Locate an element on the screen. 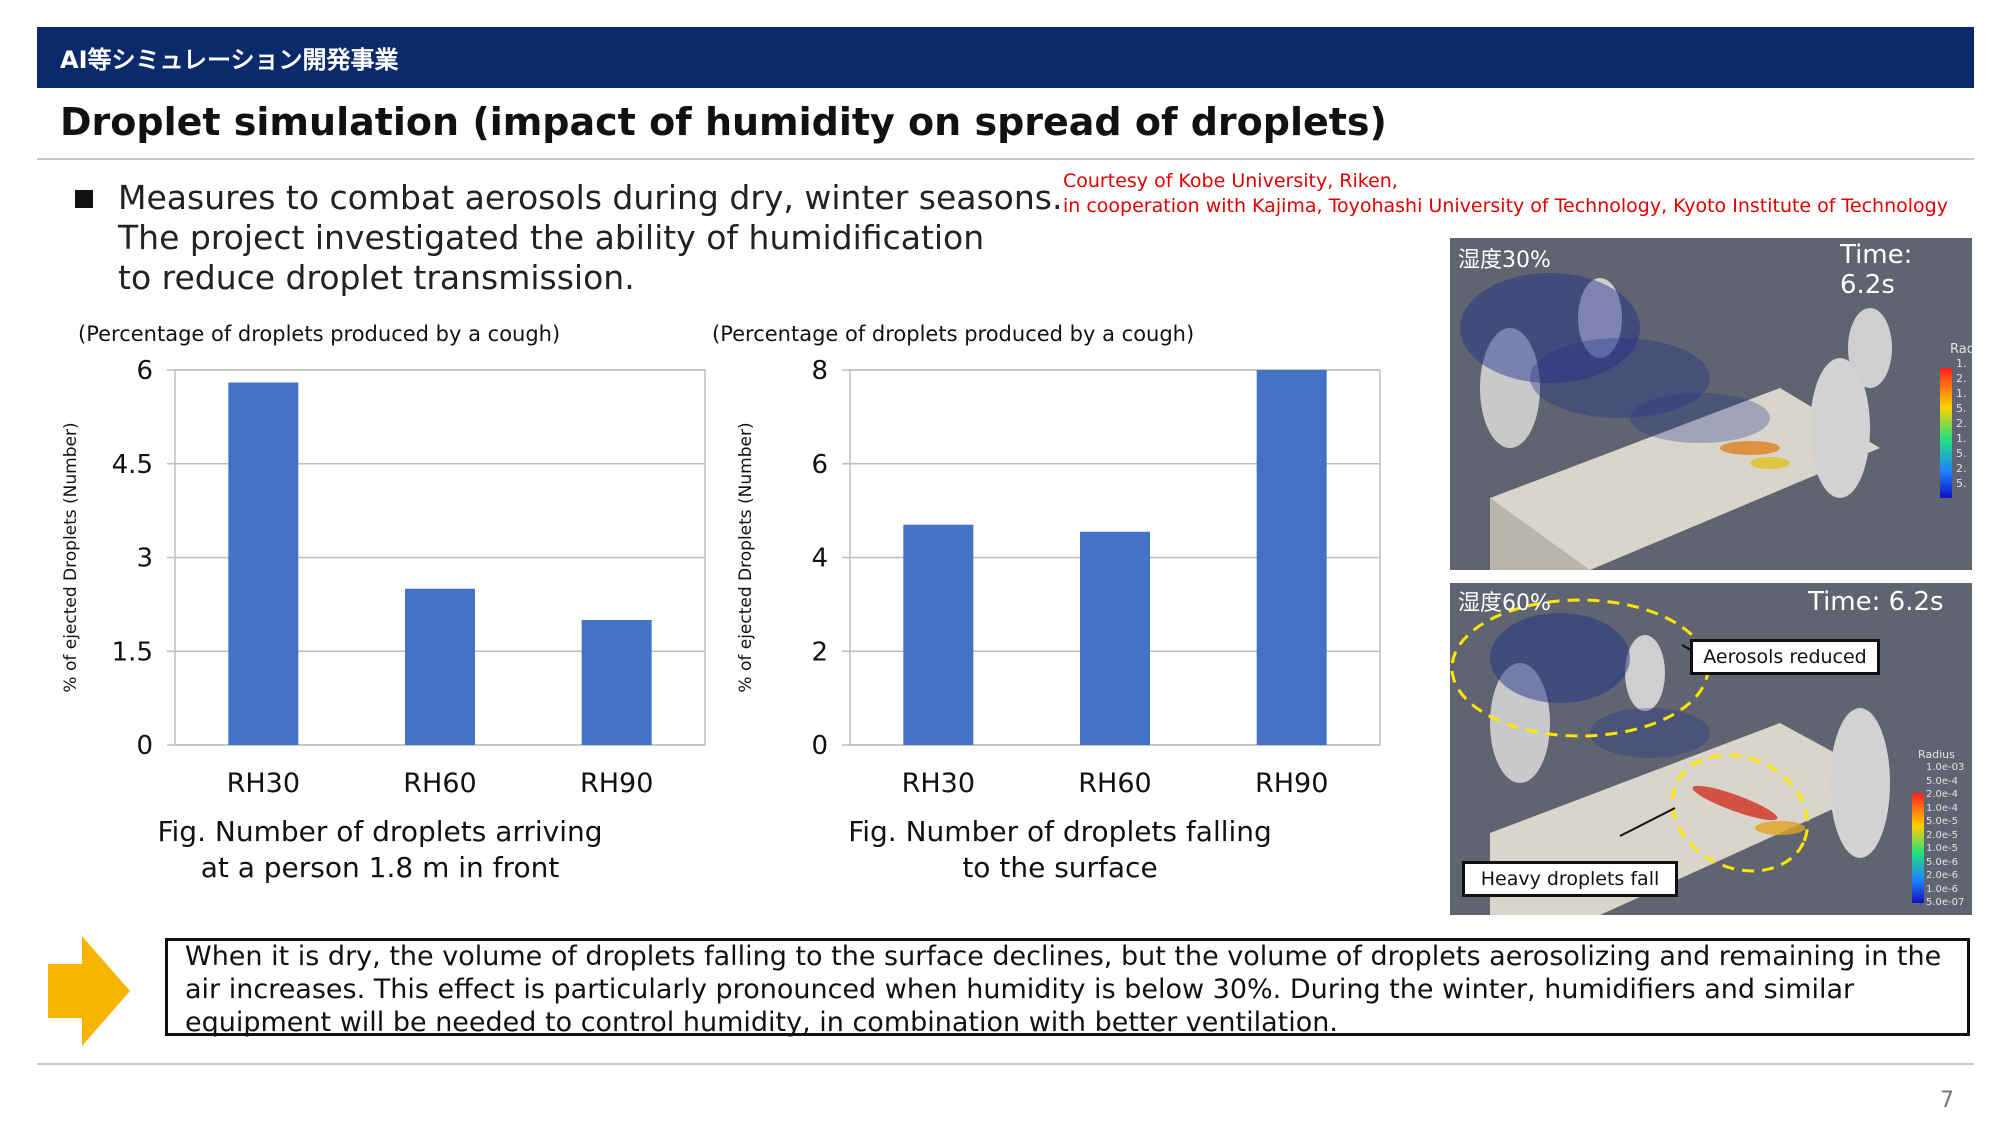  header-bar is located at coordinates (1005, 57).